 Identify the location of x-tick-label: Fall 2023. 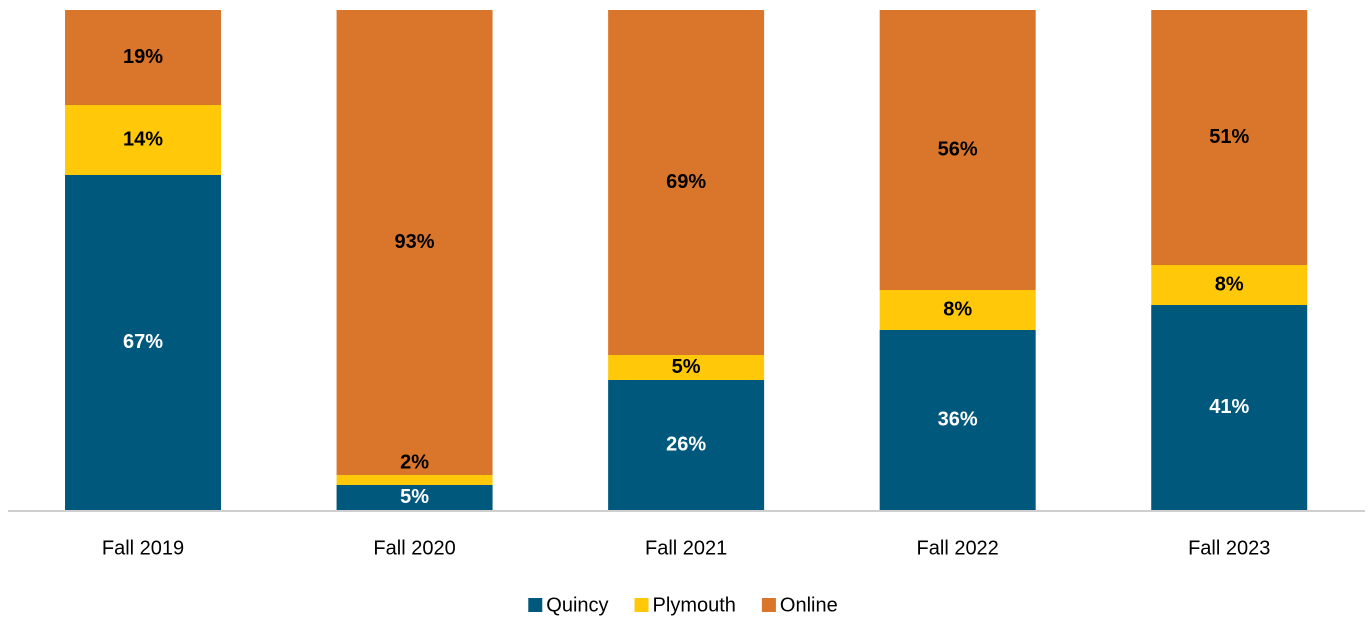
(1229, 548).